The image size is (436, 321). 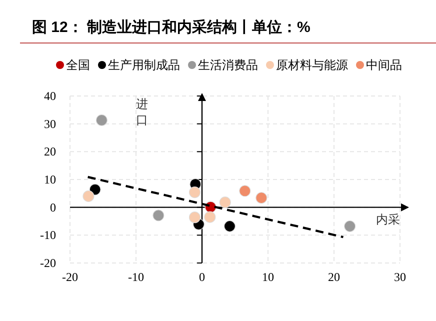 I want to click on chart-title: 图 12： 制造业进口和内采结构丨单位：%, so click(x=171, y=27).